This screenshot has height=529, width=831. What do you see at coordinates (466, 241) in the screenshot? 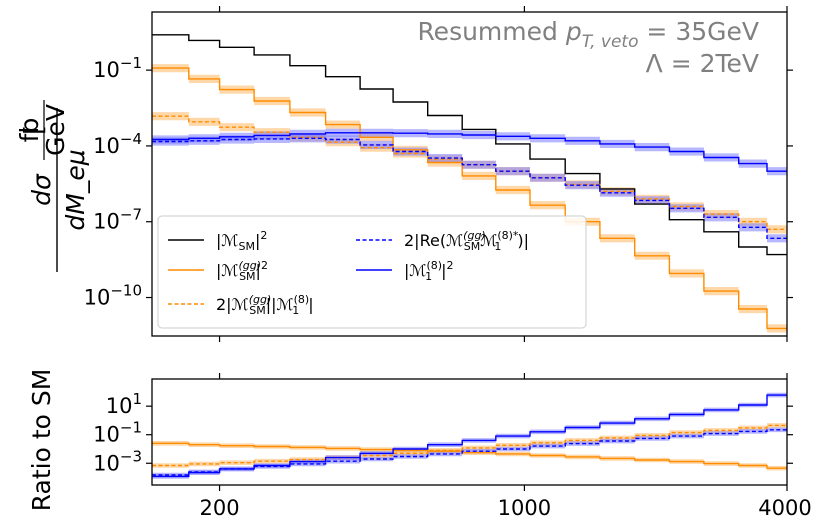
I see `legend-label-interference-re: 2|Re(ℳ(gg) SMℳ(8)* 1)|` at bounding box center [466, 241].